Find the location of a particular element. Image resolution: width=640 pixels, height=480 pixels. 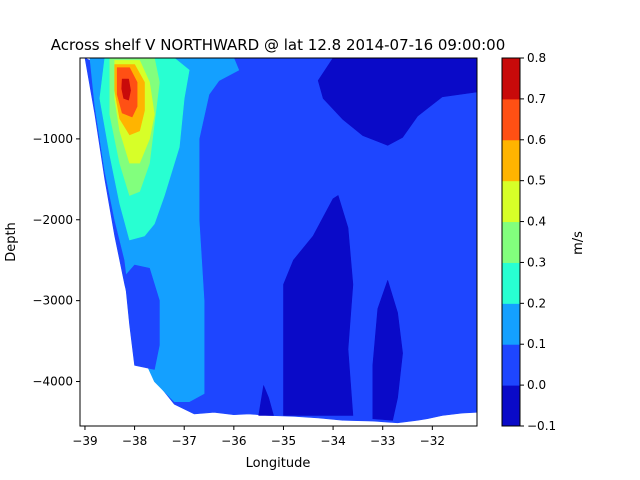

x-tick-label: −38 is located at coordinates (134, 441).